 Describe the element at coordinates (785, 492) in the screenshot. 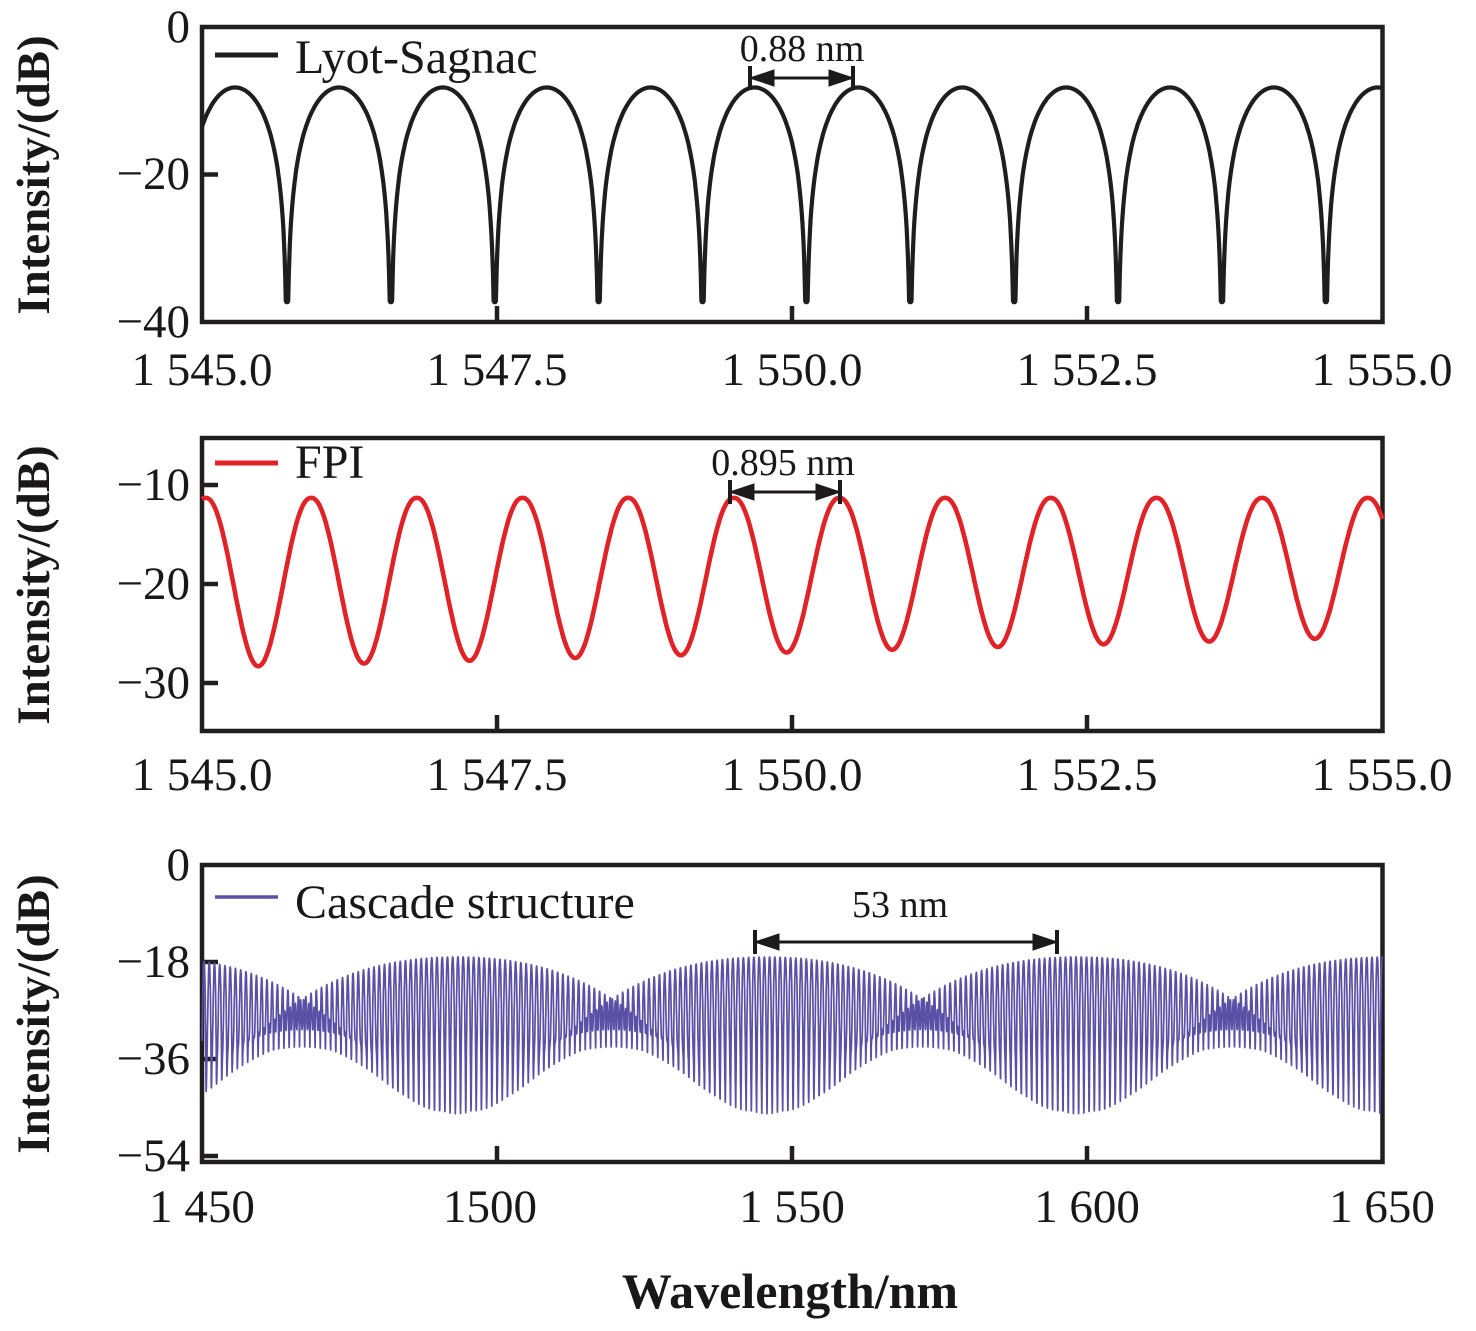

I see `fsr-arrow-fpi` at that location.